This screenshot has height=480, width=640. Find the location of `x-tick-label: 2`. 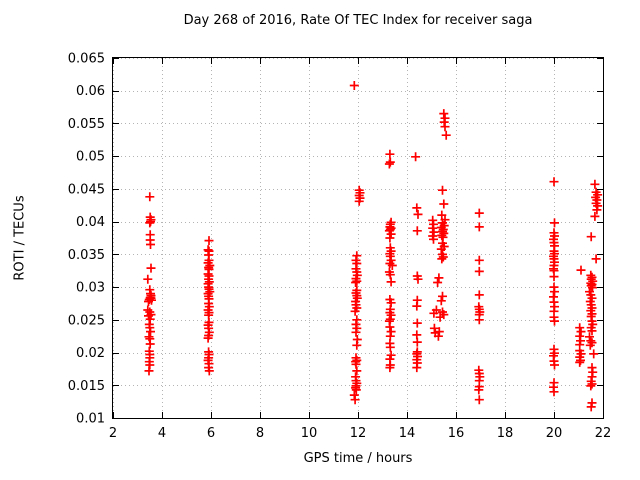

x-tick-label: 2 is located at coordinates (113, 433).